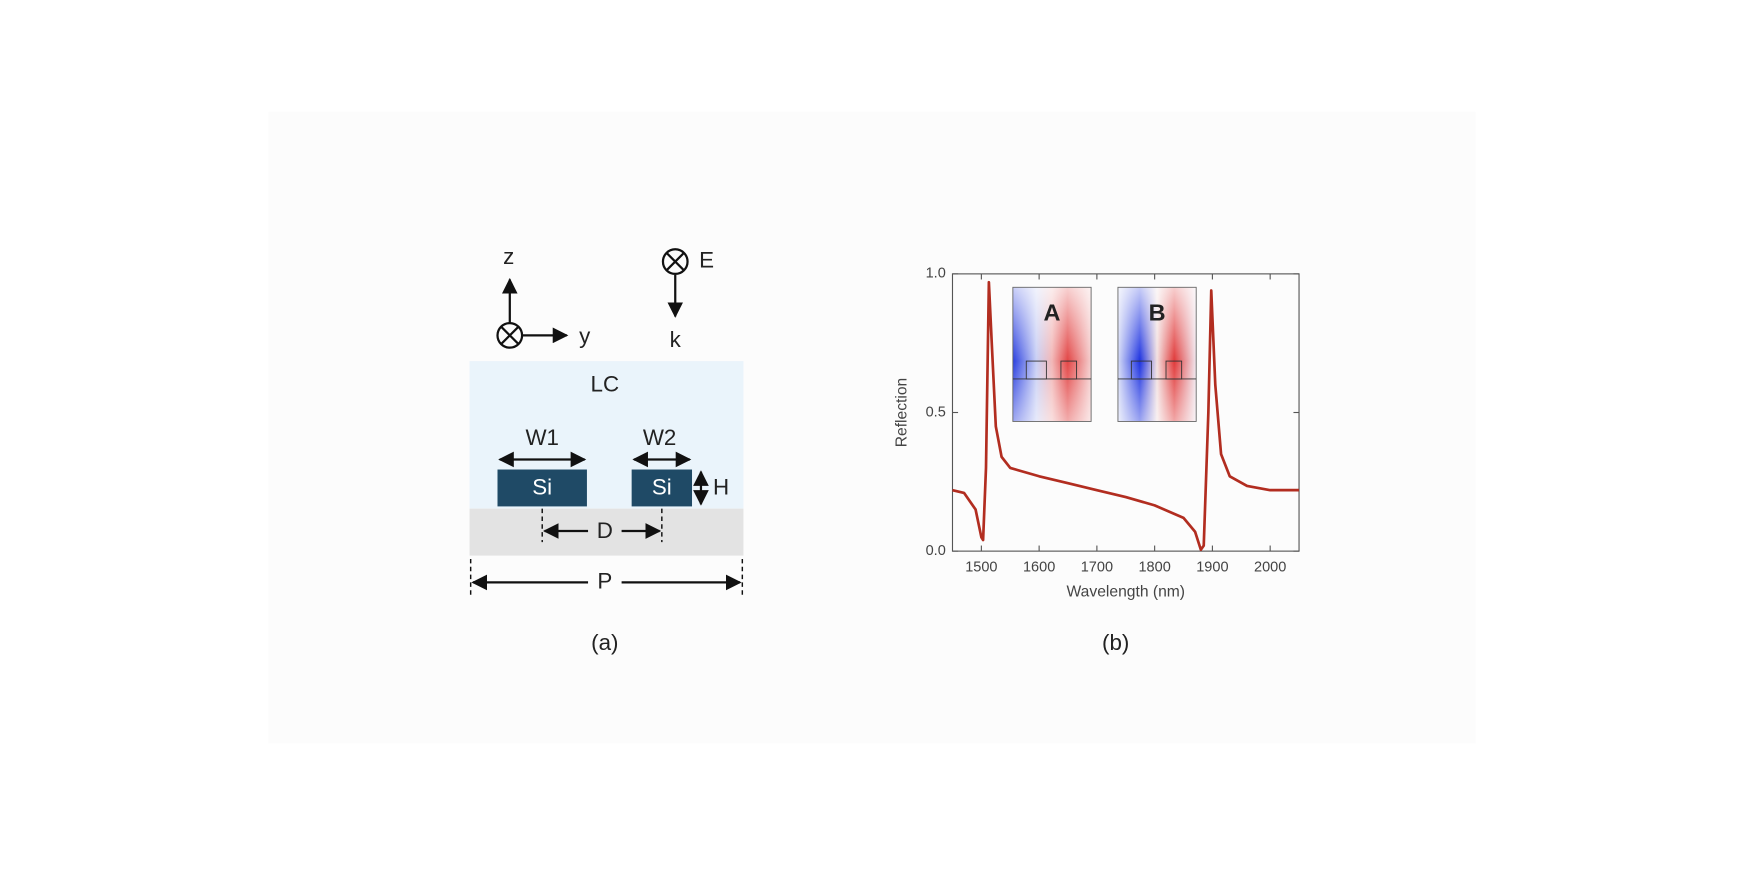 The image size is (1744, 896). What do you see at coordinates (1126, 592) in the screenshot?
I see `x-axis-title: Wavelength (nm)` at bounding box center [1126, 592].